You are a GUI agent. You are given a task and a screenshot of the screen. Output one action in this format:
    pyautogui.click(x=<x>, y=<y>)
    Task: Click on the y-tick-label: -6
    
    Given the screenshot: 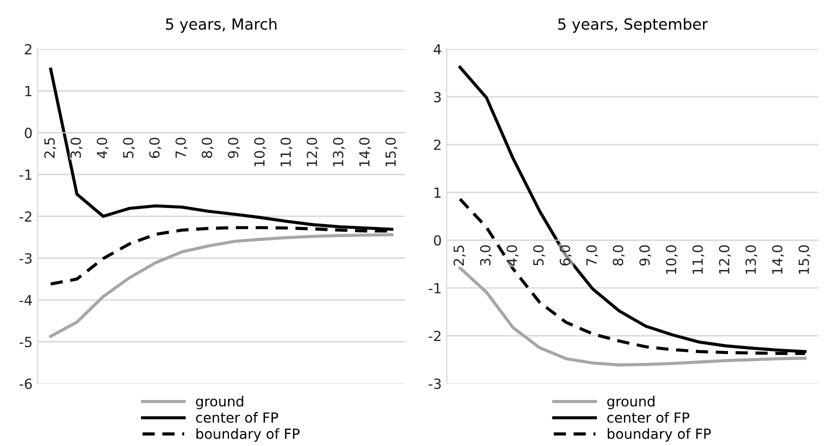 What is the action you would take?
    pyautogui.click(x=26, y=384)
    